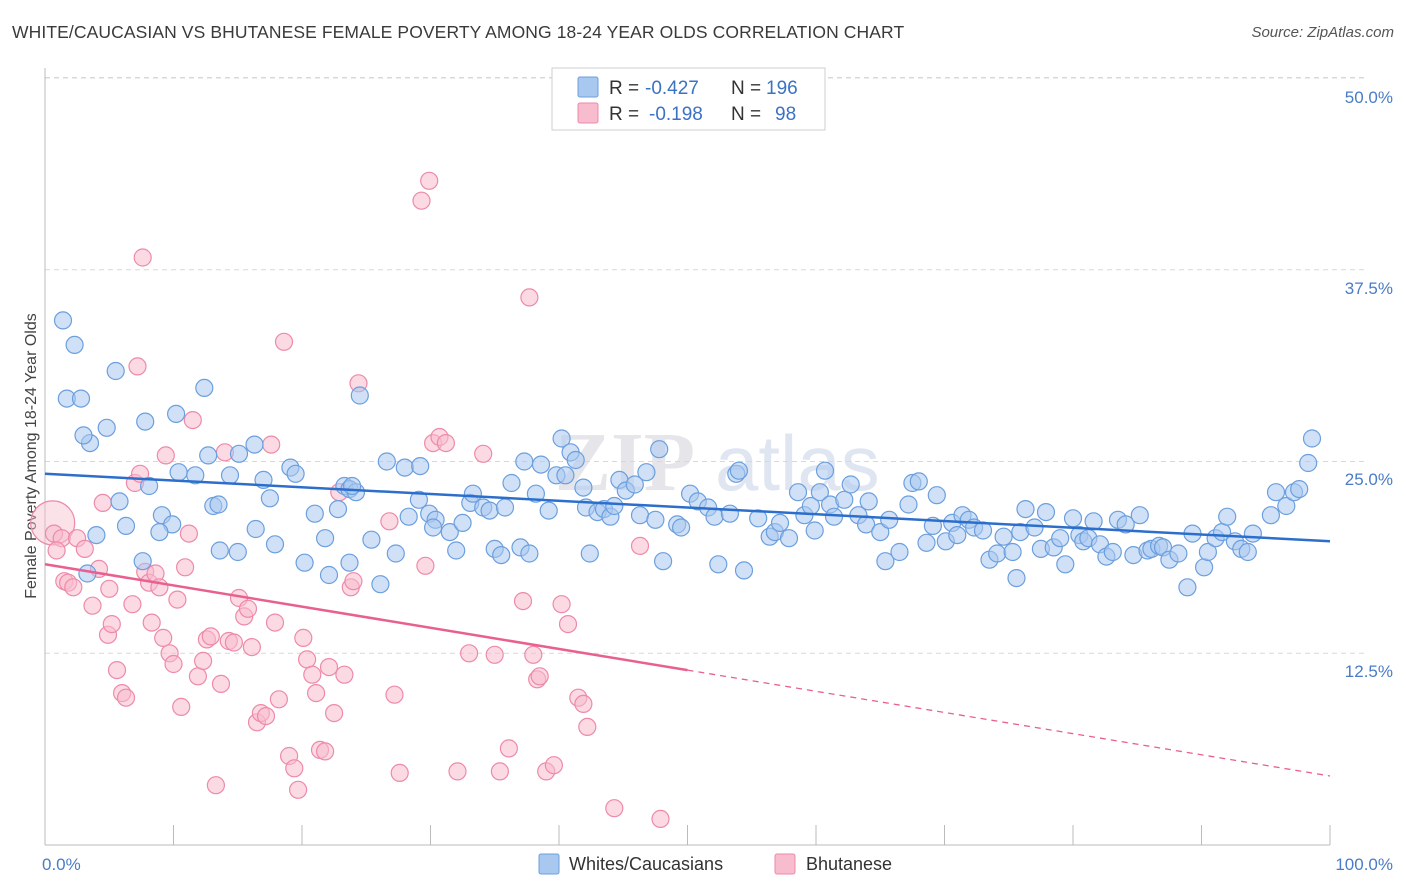 This screenshot has width=1406, height=892. What do you see at coordinates (782, 88) in the screenshot?
I see `legend-n-value-blue: 196` at bounding box center [782, 88].